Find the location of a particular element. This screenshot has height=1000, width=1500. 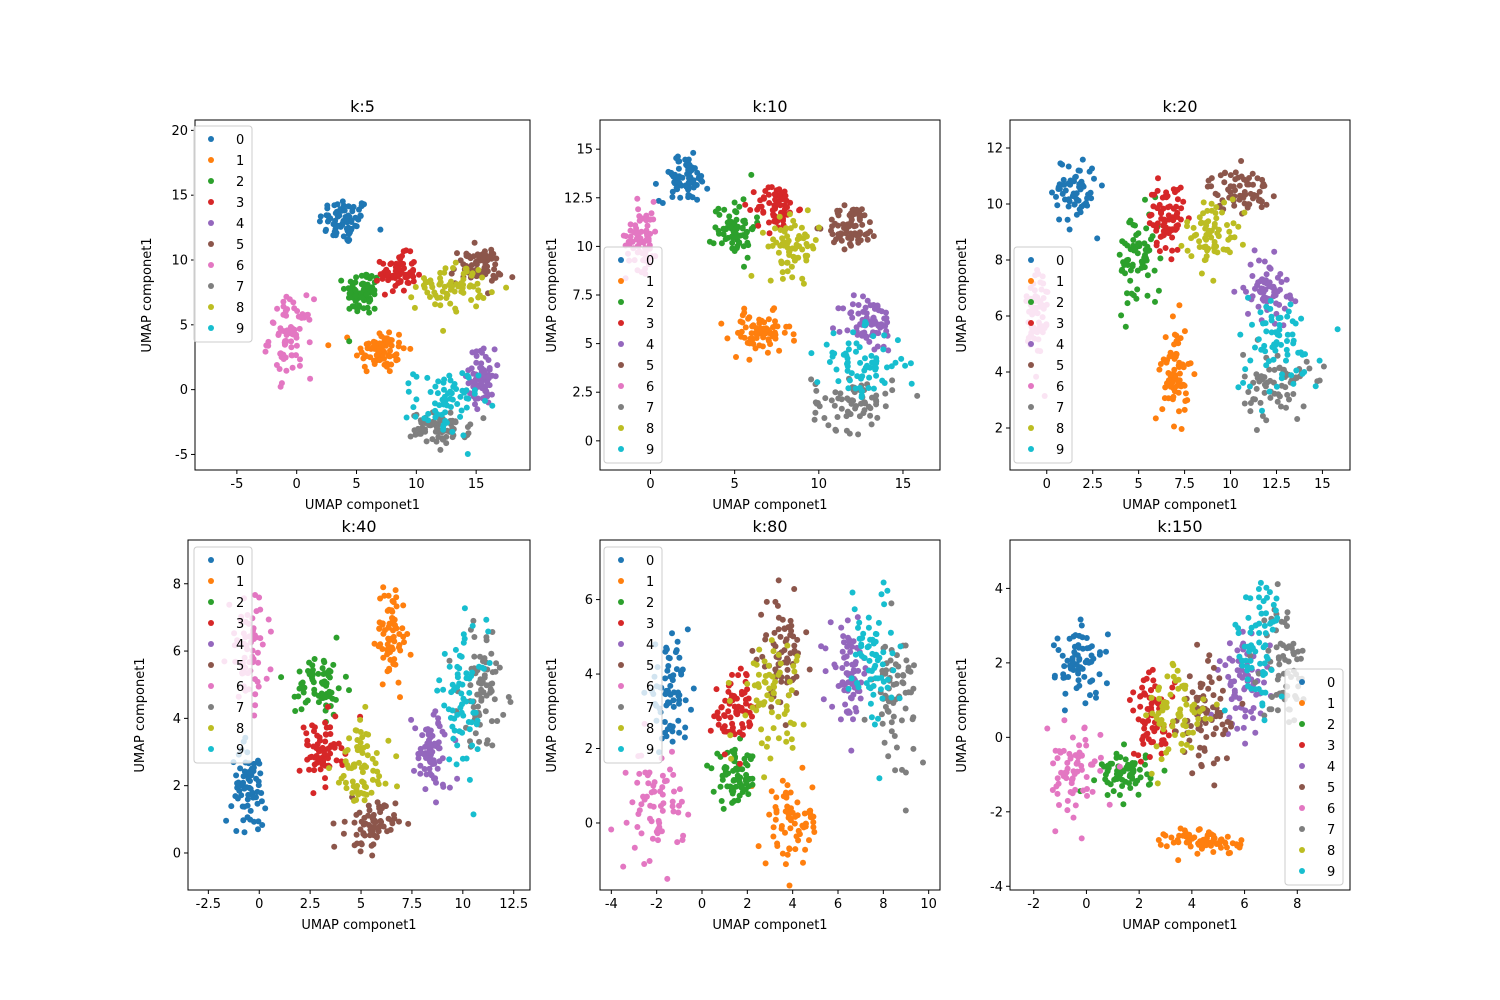

y-tick-label: 12 is located at coordinates (994, 149).